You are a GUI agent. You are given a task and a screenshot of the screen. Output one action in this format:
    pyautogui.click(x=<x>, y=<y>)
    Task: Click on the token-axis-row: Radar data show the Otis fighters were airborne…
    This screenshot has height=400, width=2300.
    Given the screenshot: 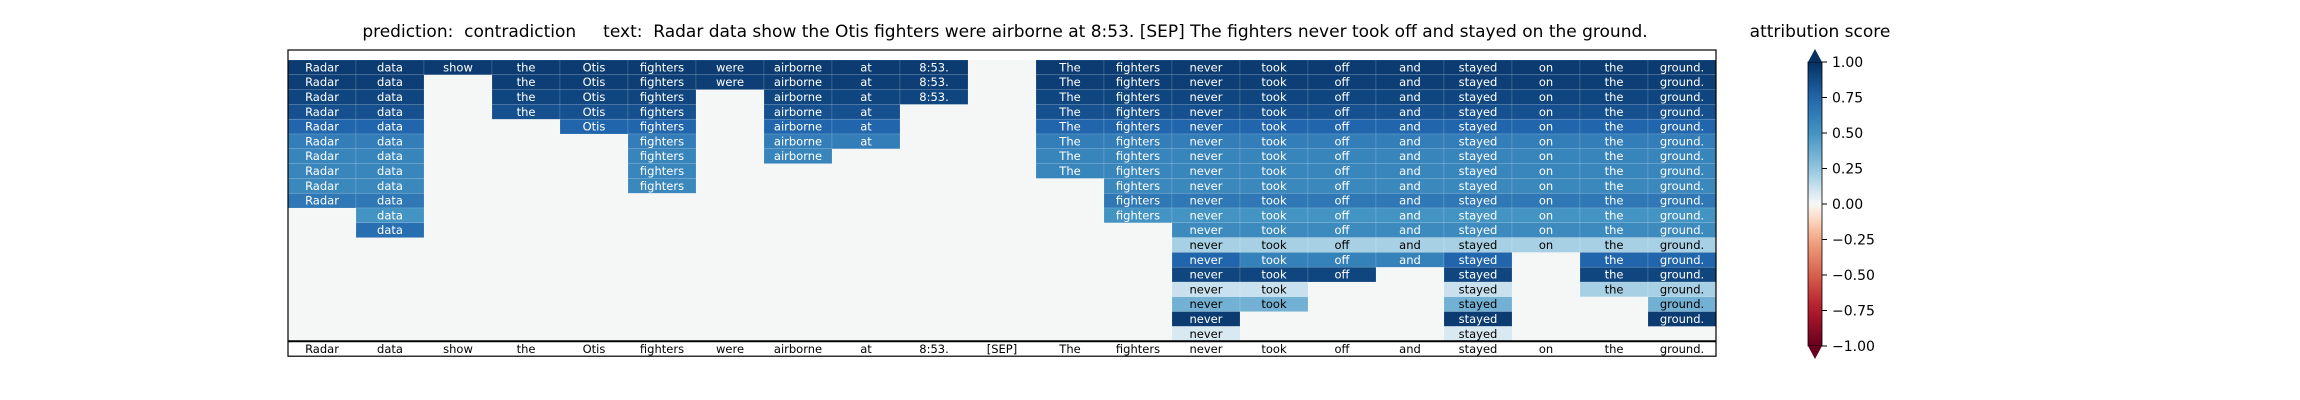 What is the action you would take?
    pyautogui.click(x=1004, y=349)
    